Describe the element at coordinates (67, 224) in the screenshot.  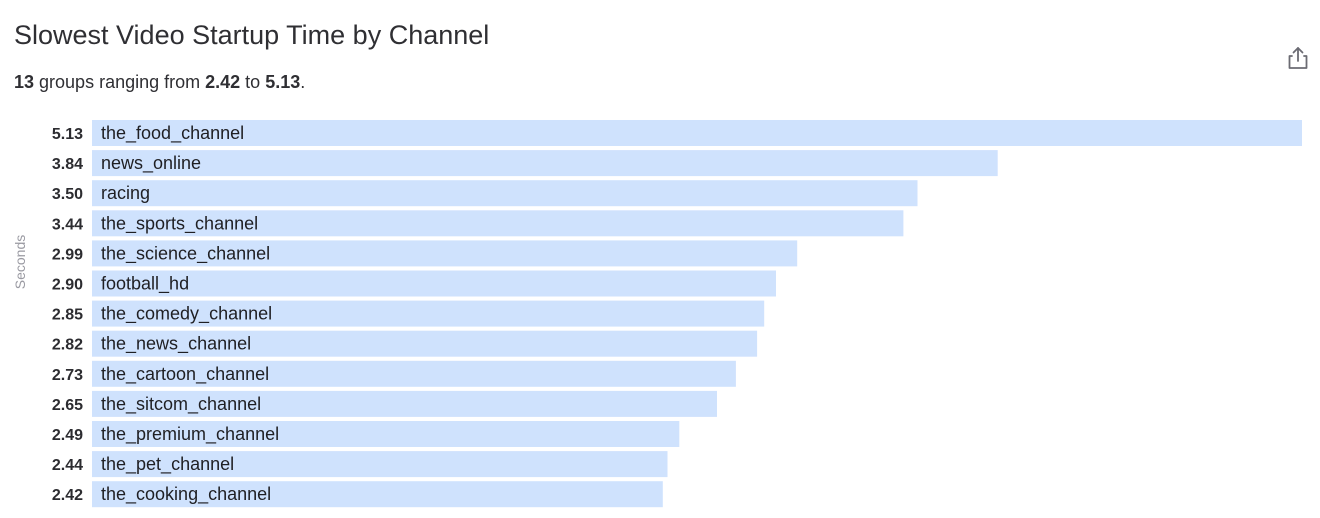
I see `value-label-the_sports_channel: 3.44` at that location.